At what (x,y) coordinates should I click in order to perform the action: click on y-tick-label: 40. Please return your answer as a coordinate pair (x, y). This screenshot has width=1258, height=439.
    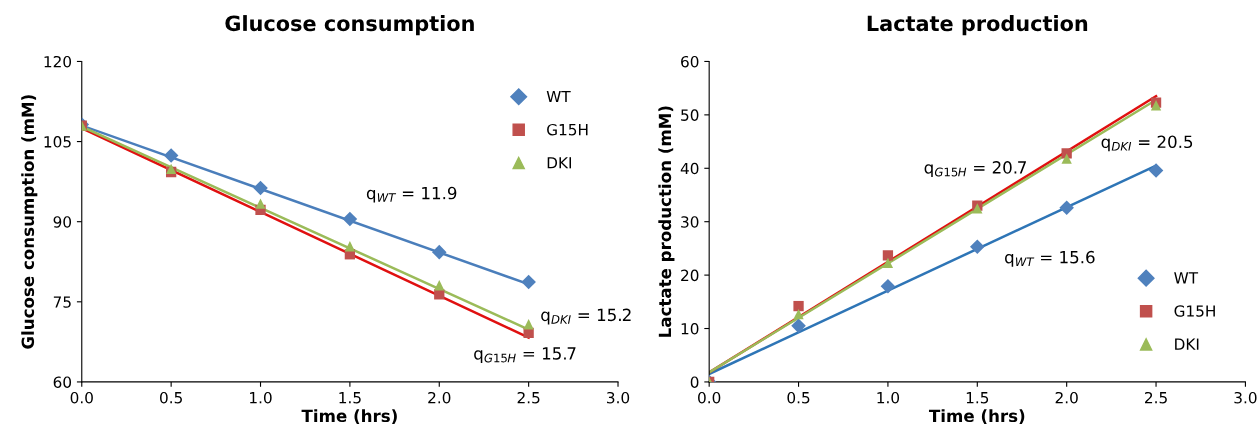
    Looking at the image, I should click on (689, 168).